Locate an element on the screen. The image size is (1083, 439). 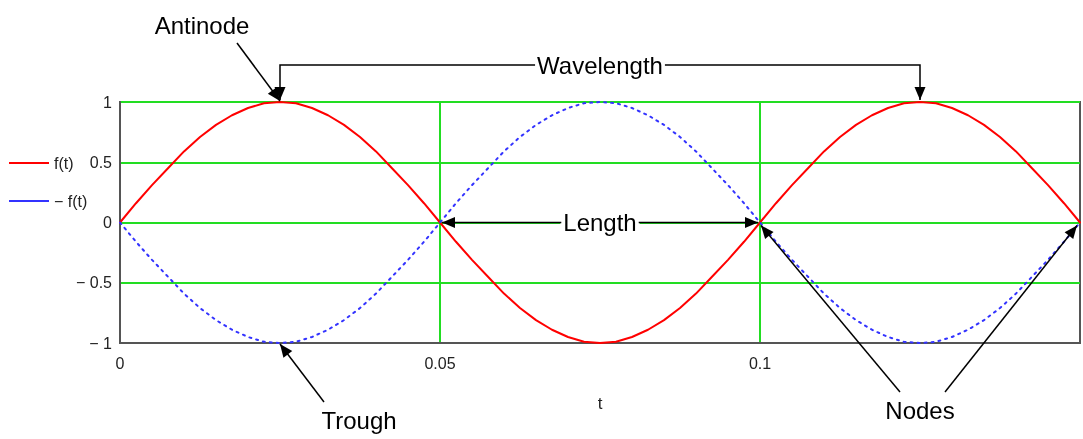
x-tick-label: 0.1 is located at coordinates (760, 363).